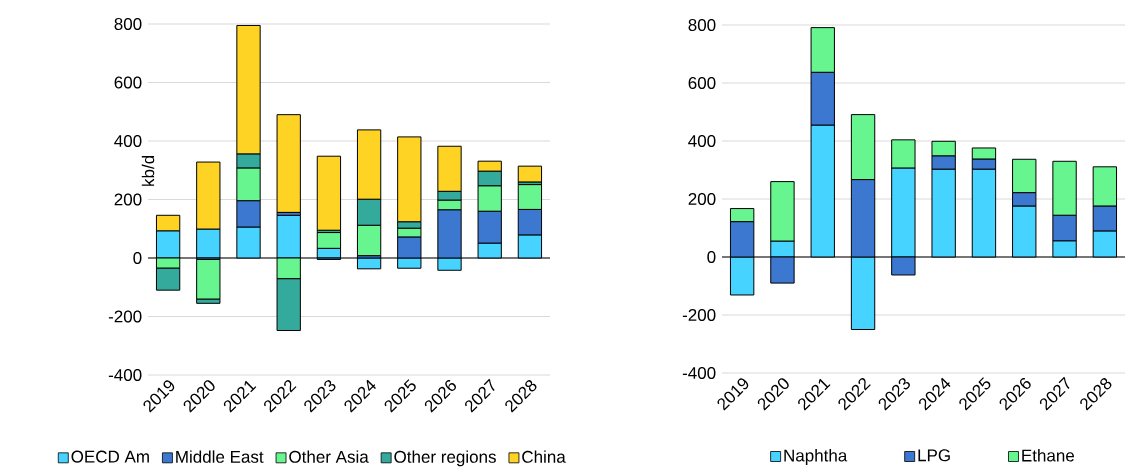 This screenshot has height=468, width=1127. What do you see at coordinates (1048, 455) in the screenshot?
I see `legend-label: Ethane` at bounding box center [1048, 455].